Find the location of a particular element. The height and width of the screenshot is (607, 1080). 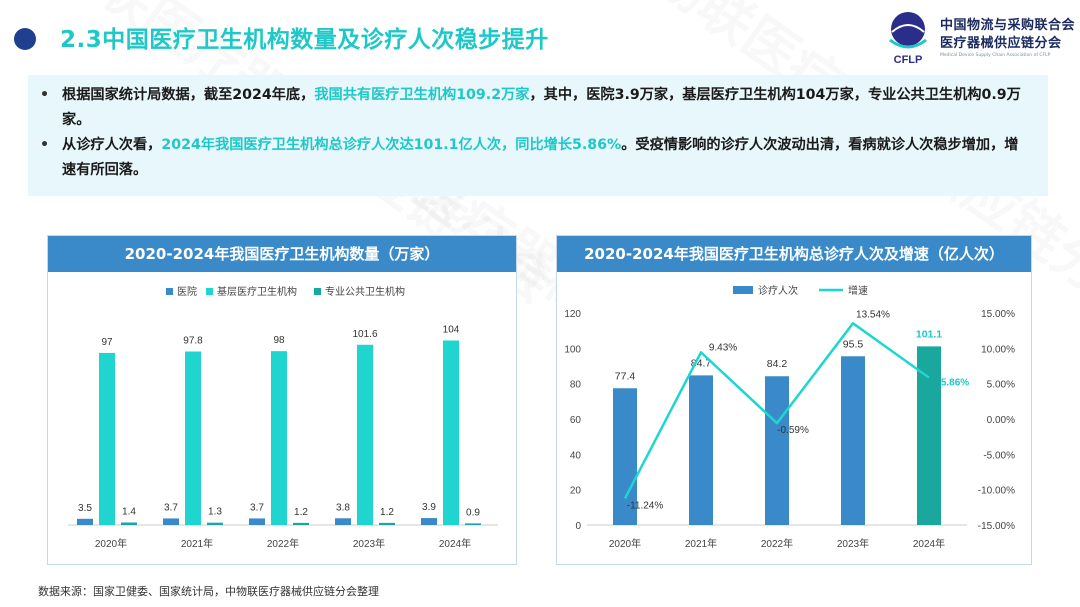

title-dot is located at coordinates (25, 39).